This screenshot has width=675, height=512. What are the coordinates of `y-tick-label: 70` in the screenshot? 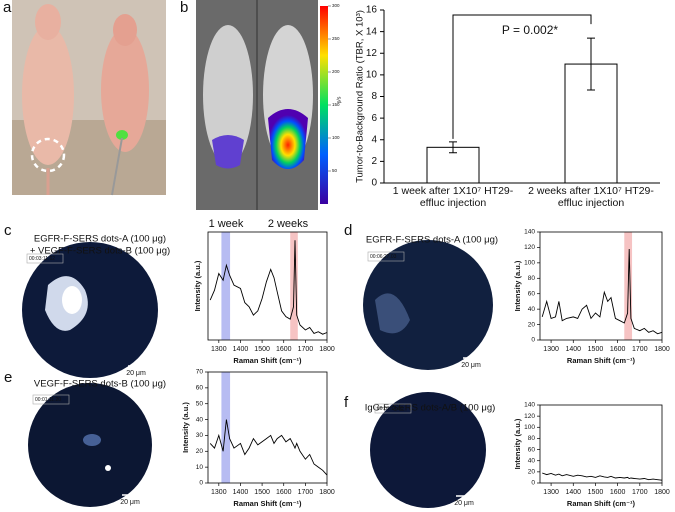 It's located at (200, 372).